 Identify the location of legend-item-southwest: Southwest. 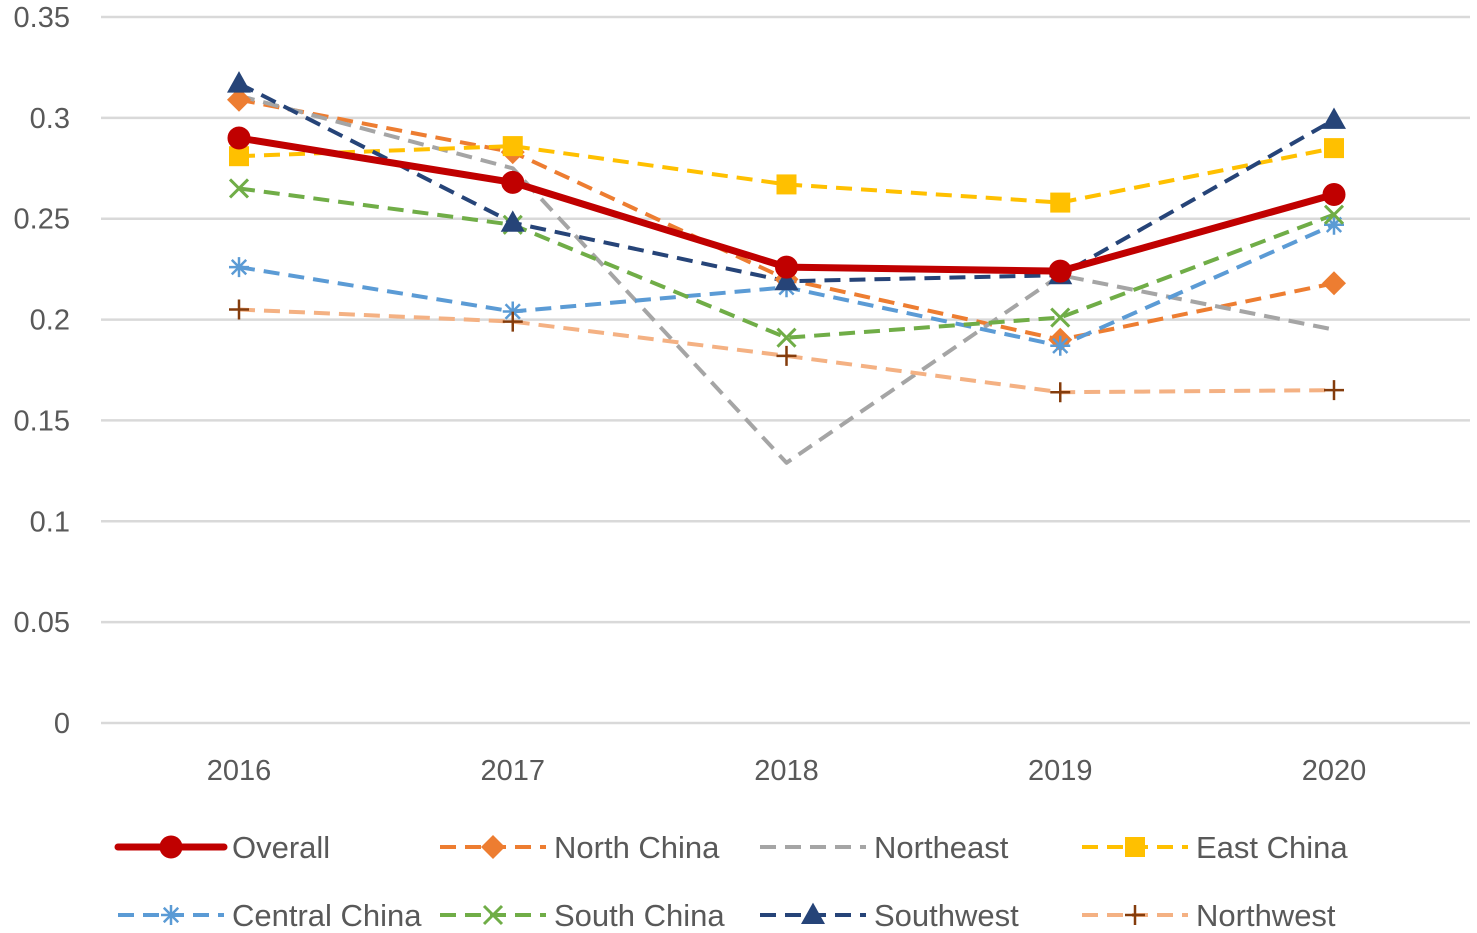
(889, 915).